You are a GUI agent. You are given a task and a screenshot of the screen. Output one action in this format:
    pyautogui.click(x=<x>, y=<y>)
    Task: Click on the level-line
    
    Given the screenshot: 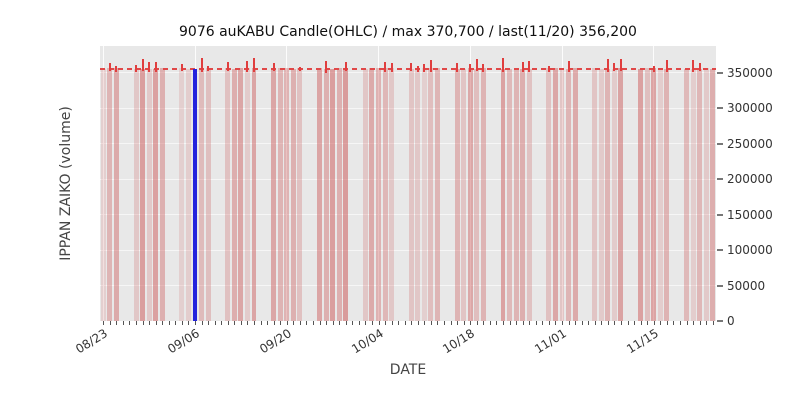 What is the action you would take?
    pyautogui.click(x=408, y=68)
    